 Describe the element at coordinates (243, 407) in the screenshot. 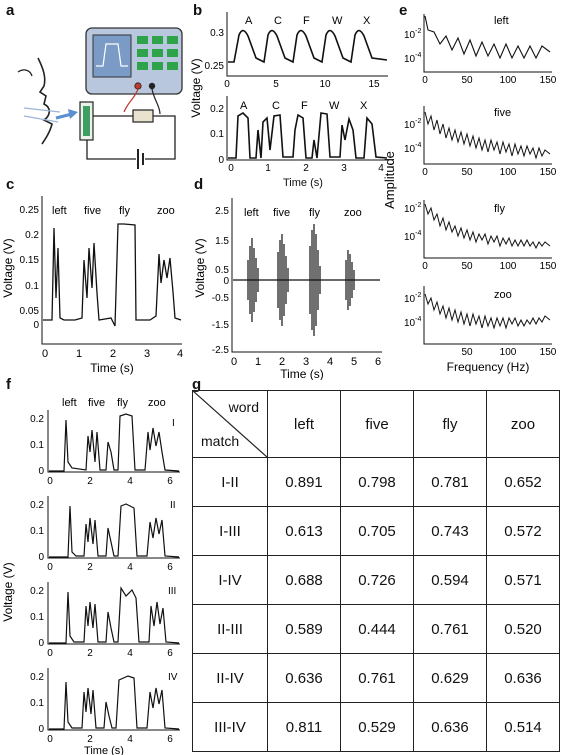

I see `corner-word-label: word` at that location.